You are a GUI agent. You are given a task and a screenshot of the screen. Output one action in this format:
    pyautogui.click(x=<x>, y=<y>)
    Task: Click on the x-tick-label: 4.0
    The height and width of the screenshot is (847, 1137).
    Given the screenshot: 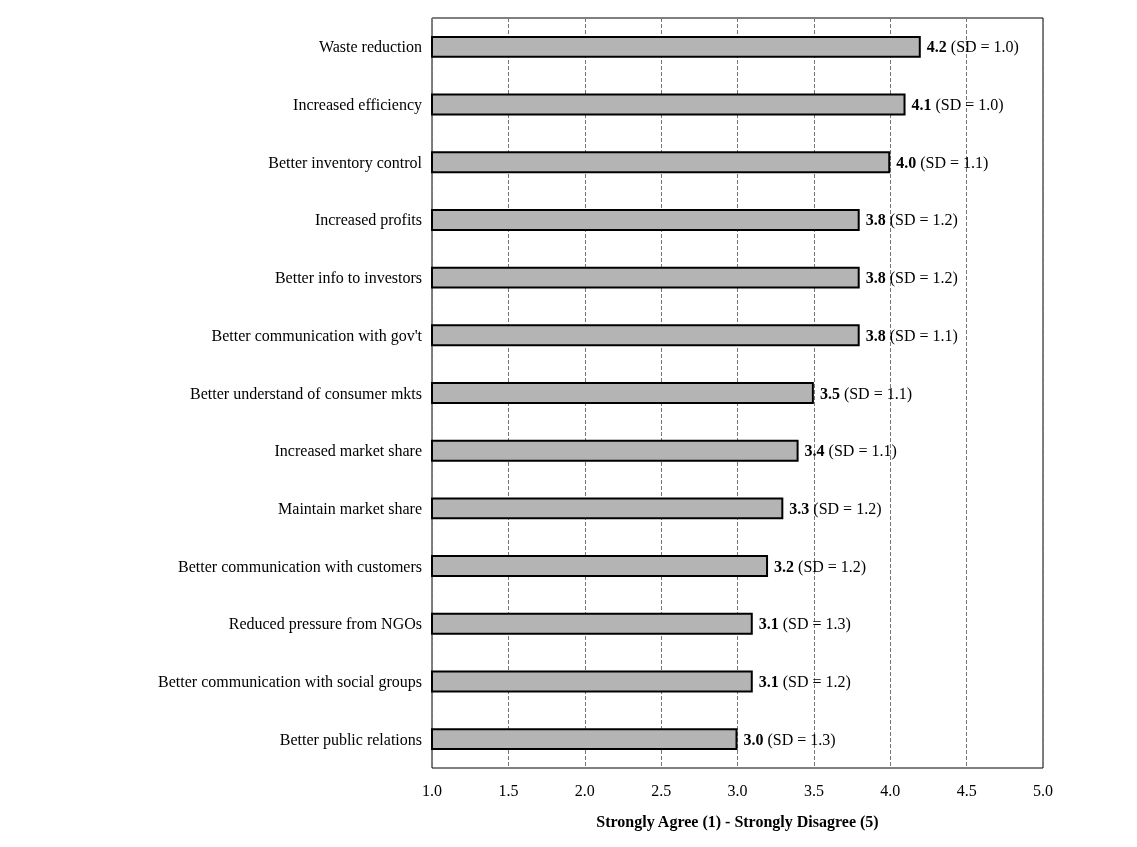 What is the action you would take?
    pyautogui.click(x=890, y=790)
    